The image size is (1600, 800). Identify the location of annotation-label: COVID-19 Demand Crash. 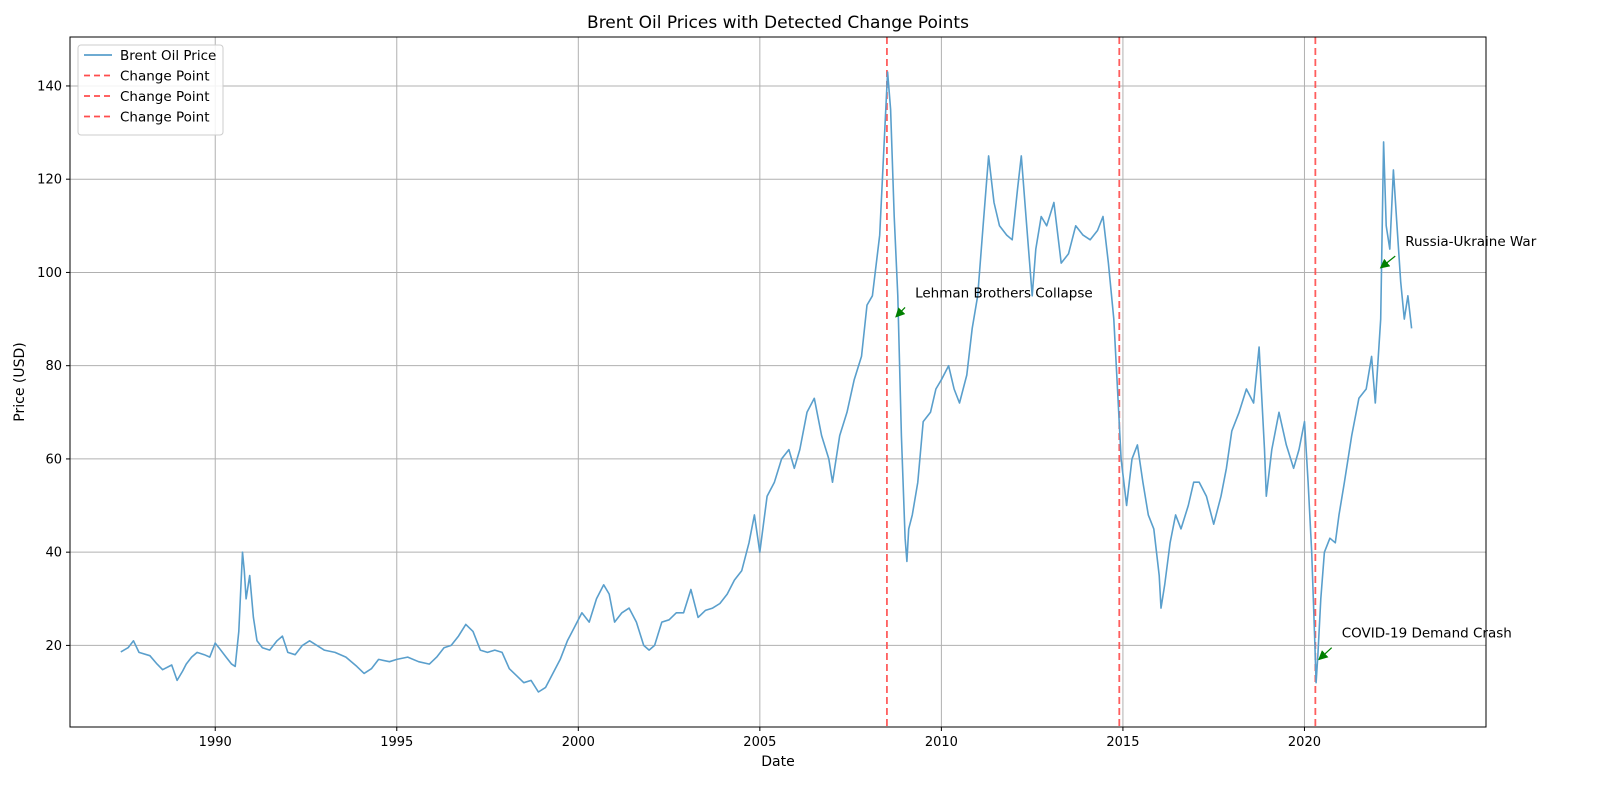
(1427, 634).